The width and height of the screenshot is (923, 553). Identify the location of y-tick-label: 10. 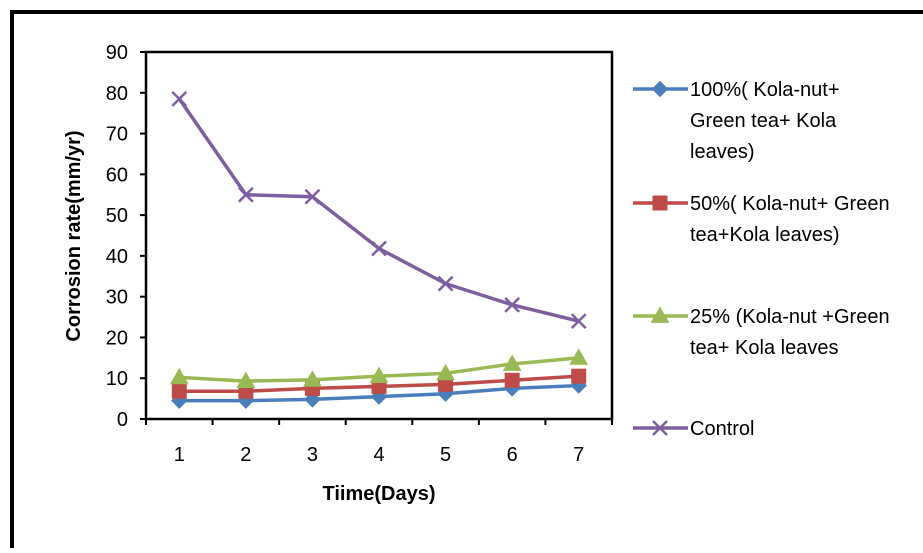
(117, 379).